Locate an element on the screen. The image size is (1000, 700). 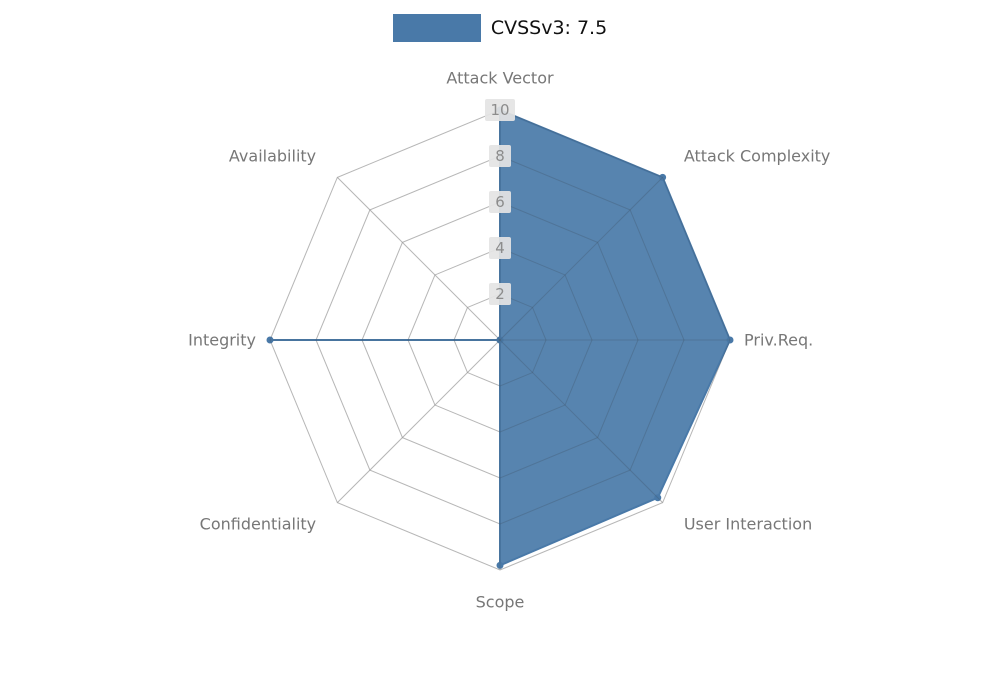
category-label-priv-req-: Priv.Req. is located at coordinates (778, 340).